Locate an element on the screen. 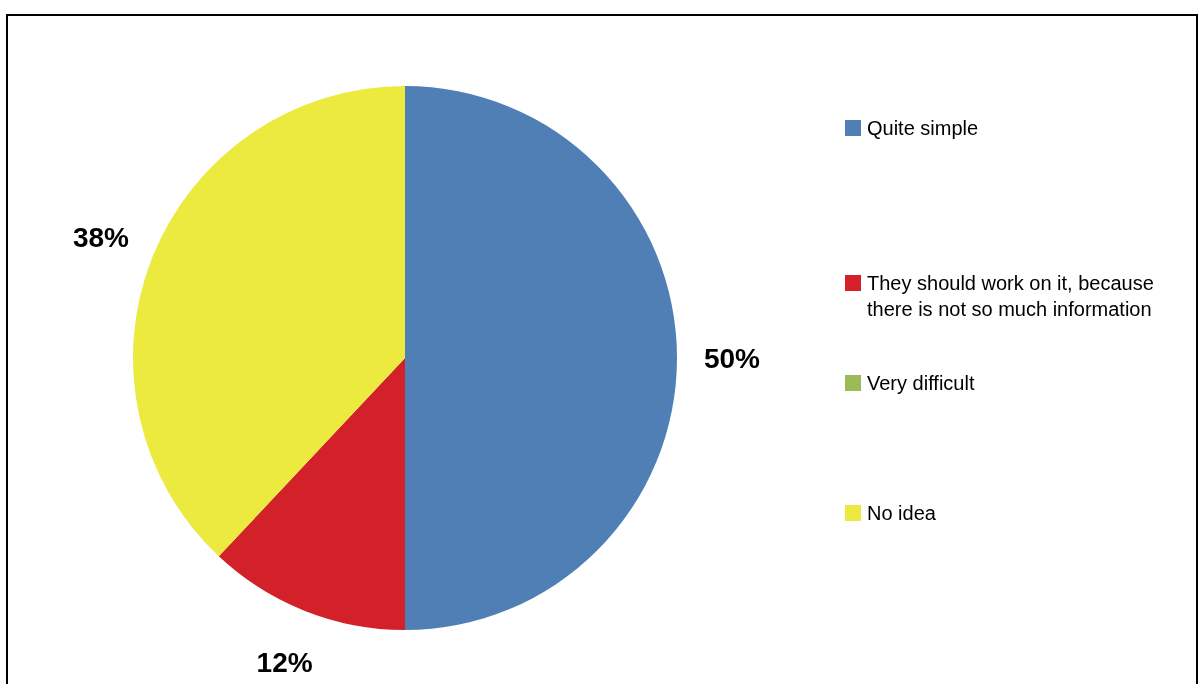 The height and width of the screenshot is (684, 1204). data-label: 12% is located at coordinates (284, 662).